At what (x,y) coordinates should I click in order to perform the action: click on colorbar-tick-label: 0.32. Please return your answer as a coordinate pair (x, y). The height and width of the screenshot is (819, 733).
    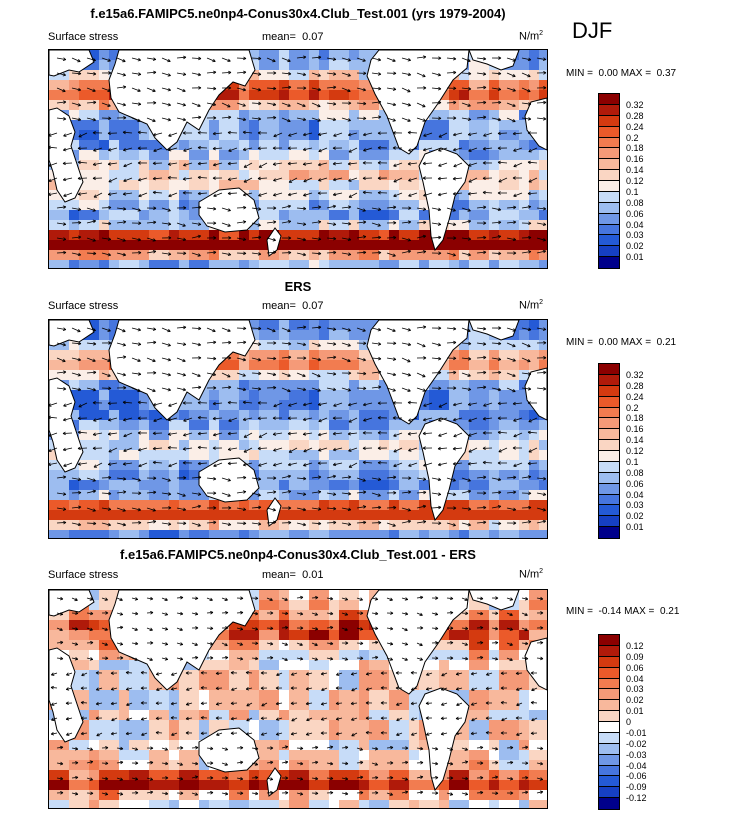
    Looking at the image, I should click on (635, 374).